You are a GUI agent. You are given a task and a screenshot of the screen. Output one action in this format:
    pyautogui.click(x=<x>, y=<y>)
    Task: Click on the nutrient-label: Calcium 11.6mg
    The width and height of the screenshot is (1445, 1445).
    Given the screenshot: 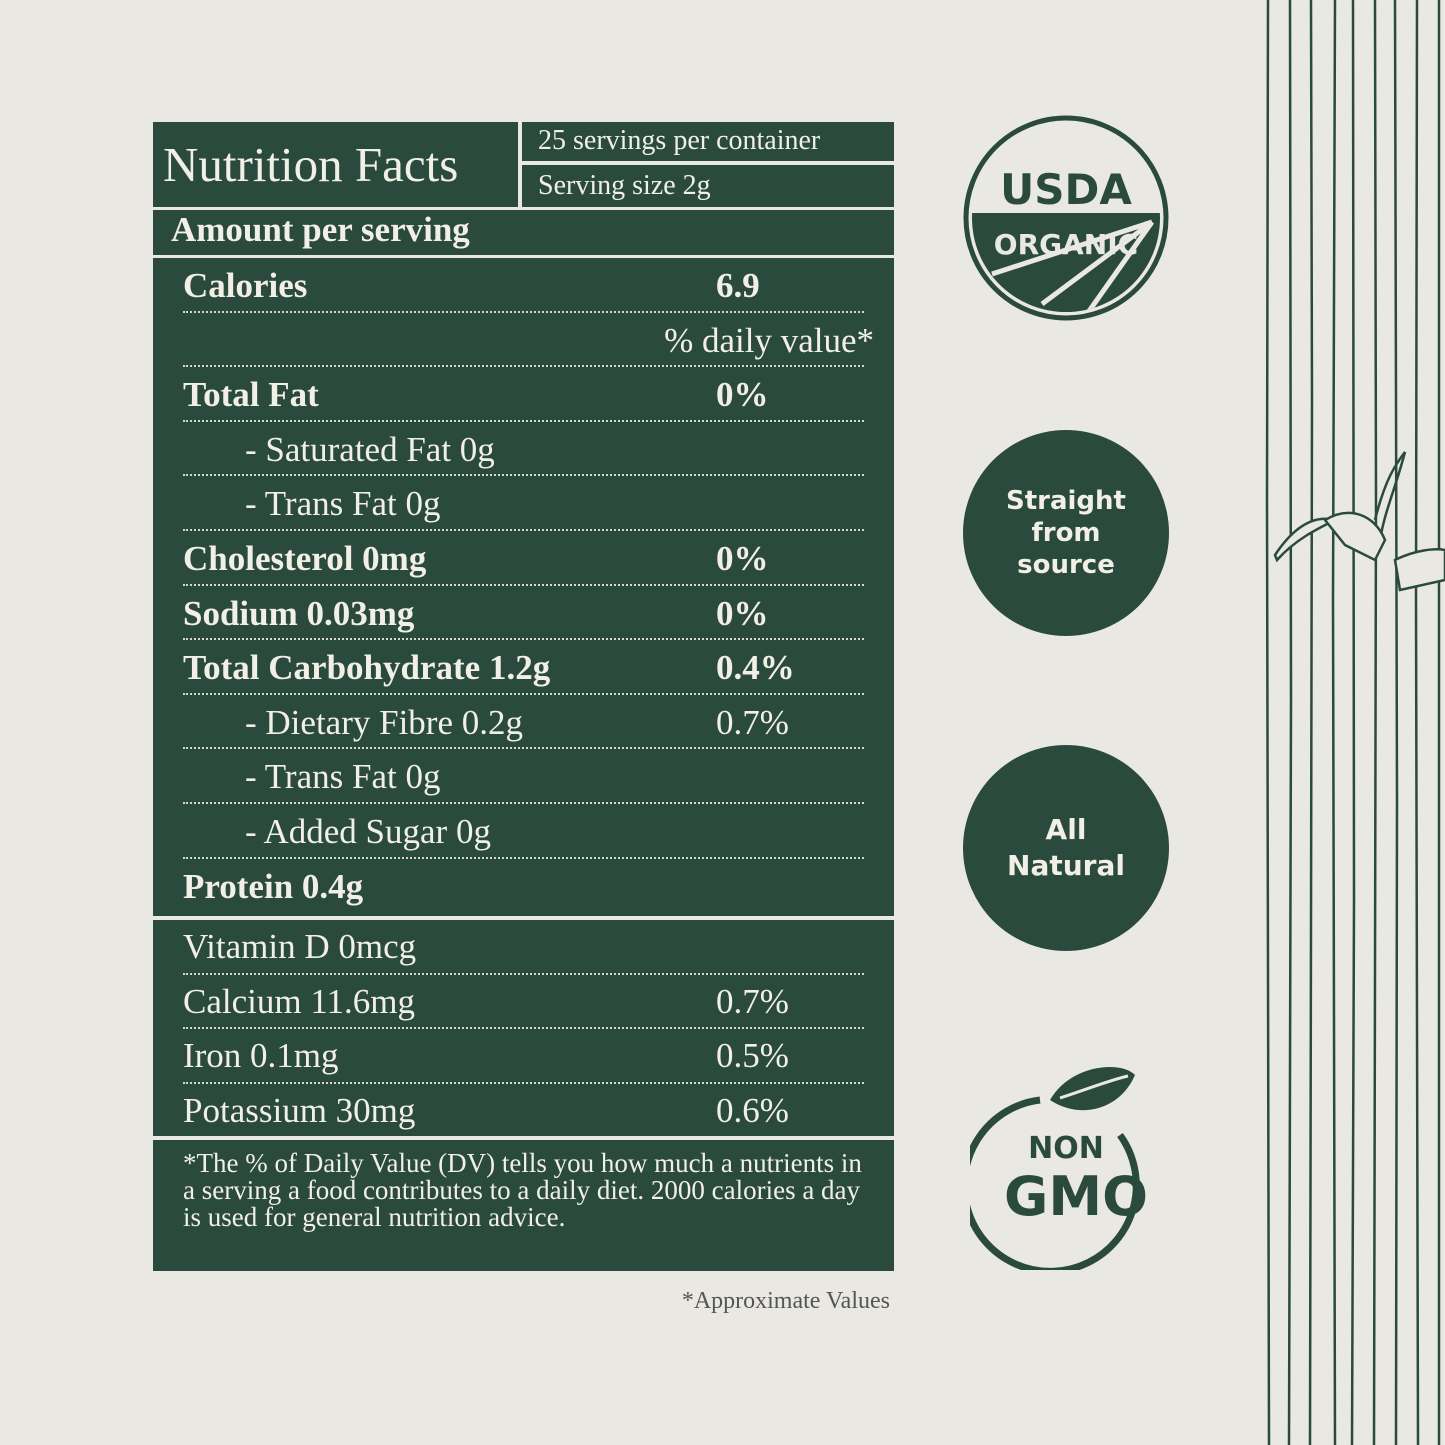 What is the action you would take?
    pyautogui.click(x=299, y=1001)
    